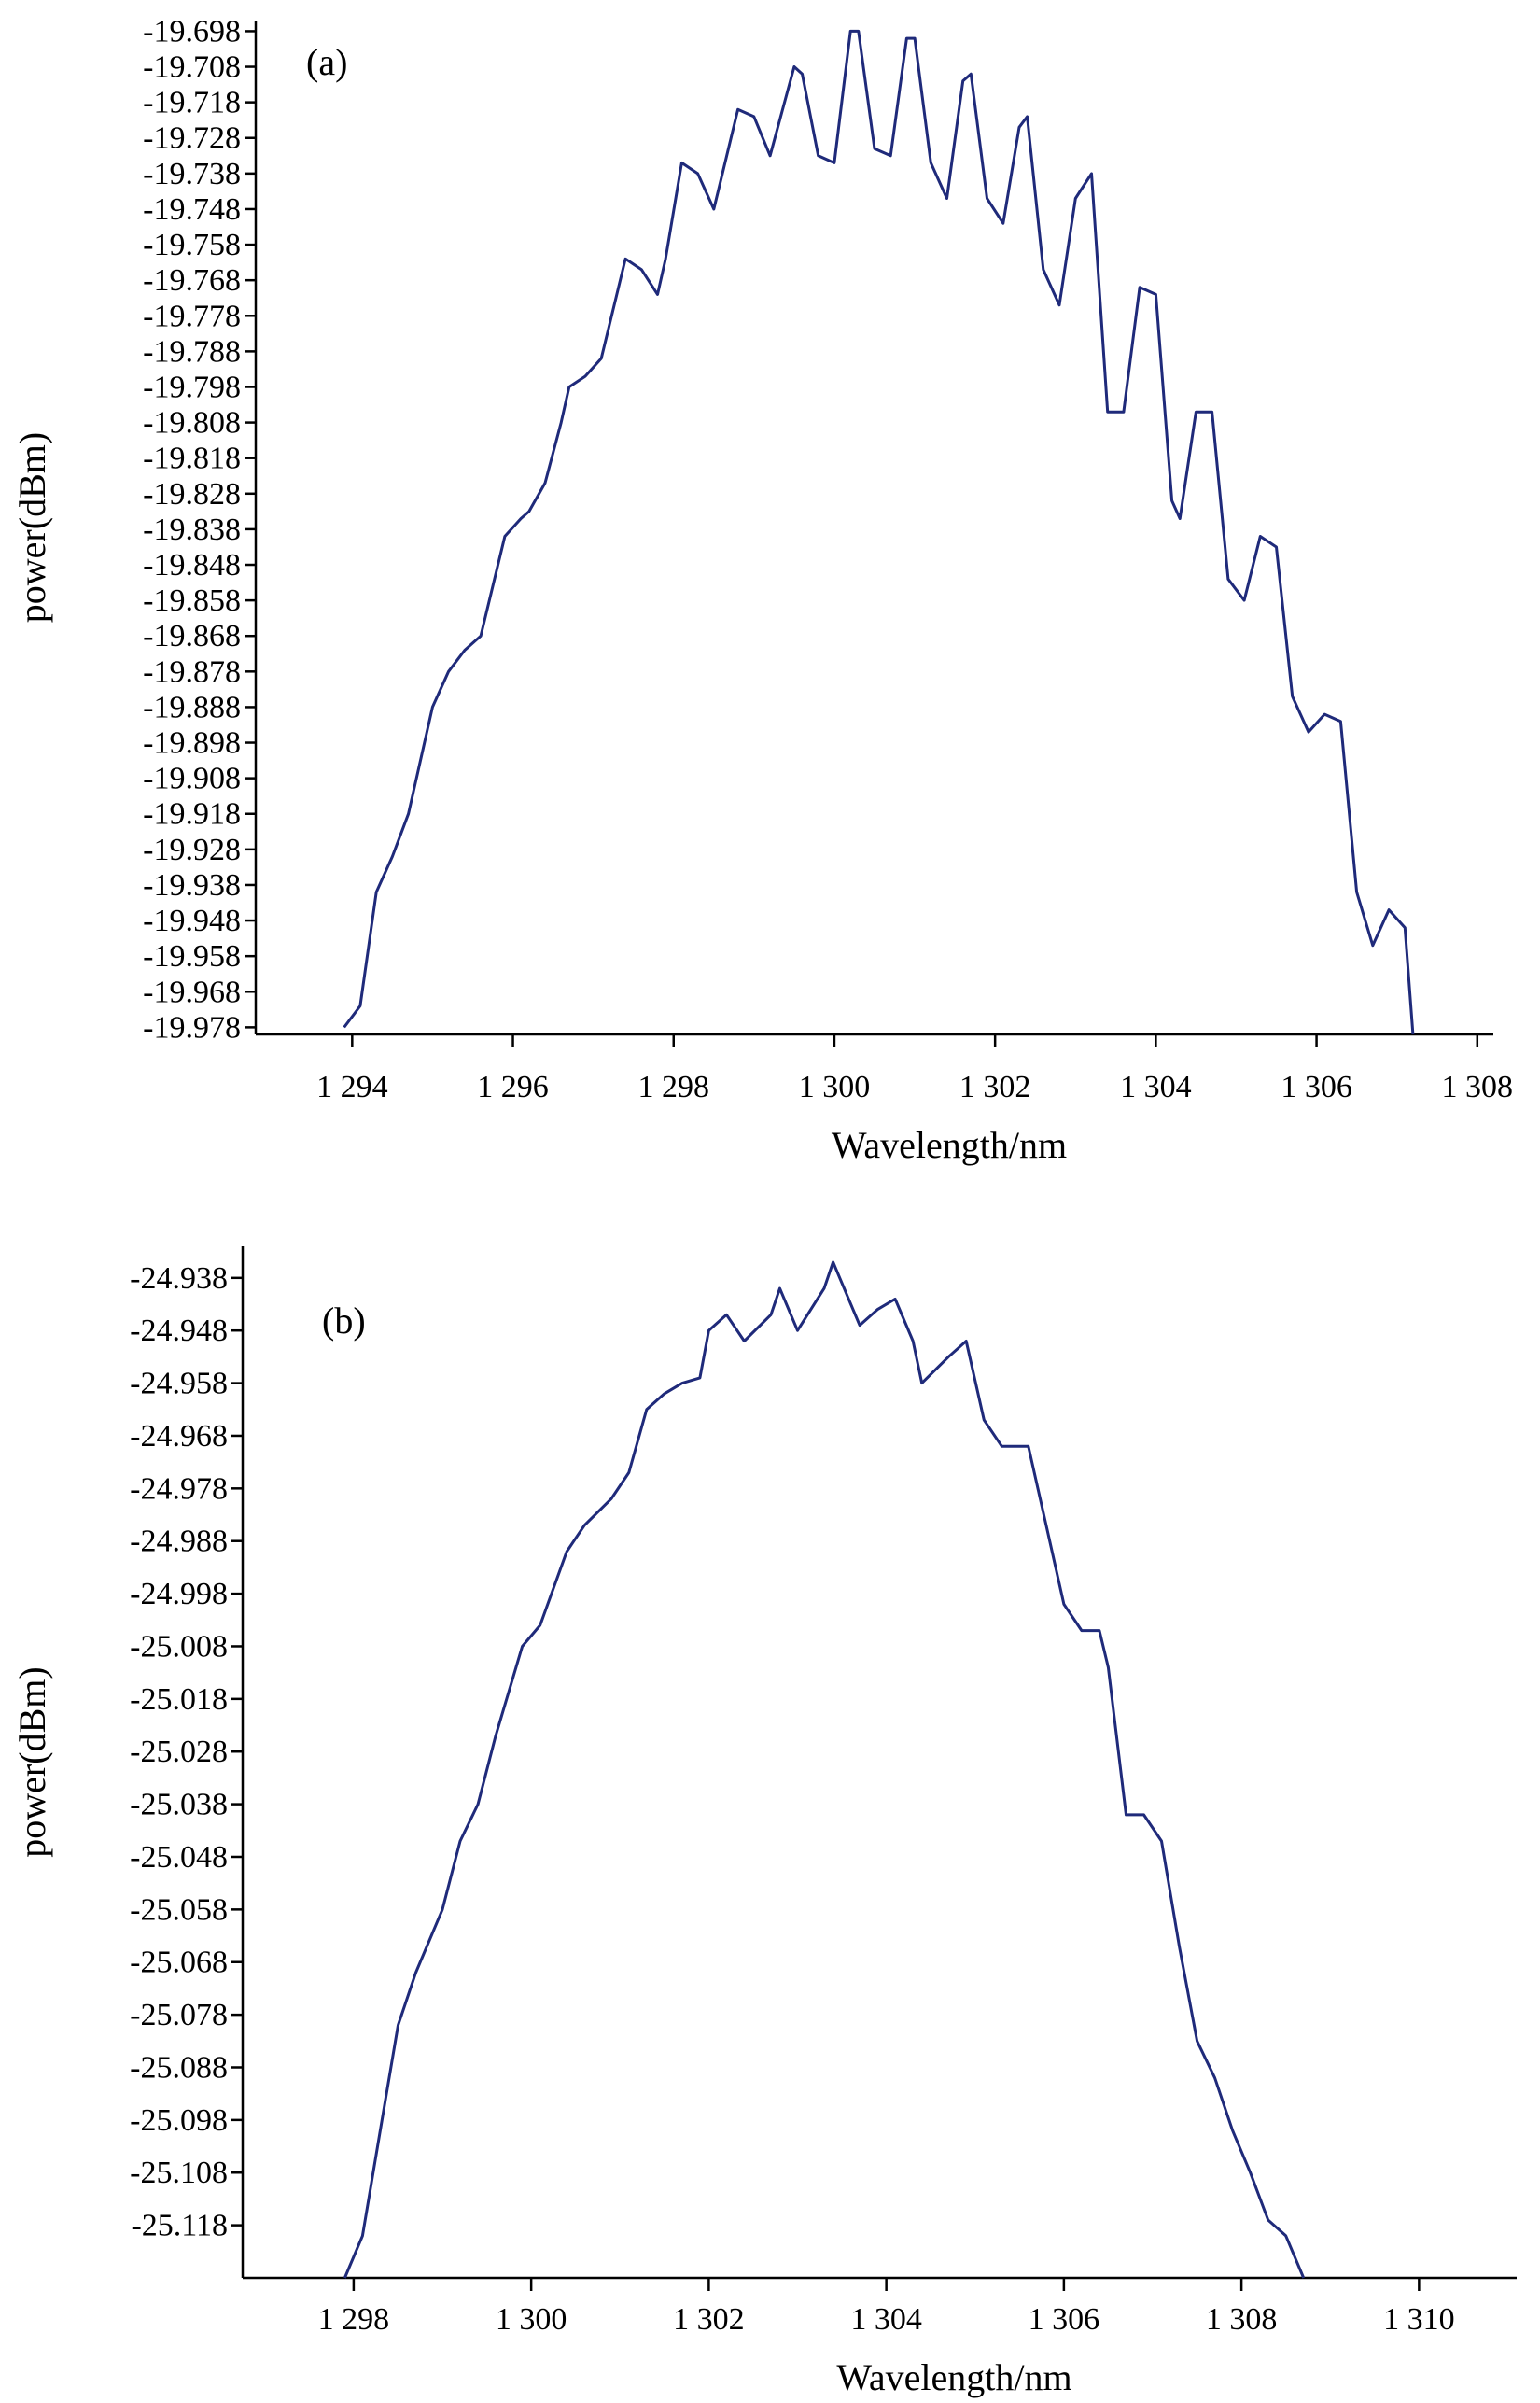  What do you see at coordinates (192, 174) in the screenshot?
I see `y-tick-label: -19.738` at bounding box center [192, 174].